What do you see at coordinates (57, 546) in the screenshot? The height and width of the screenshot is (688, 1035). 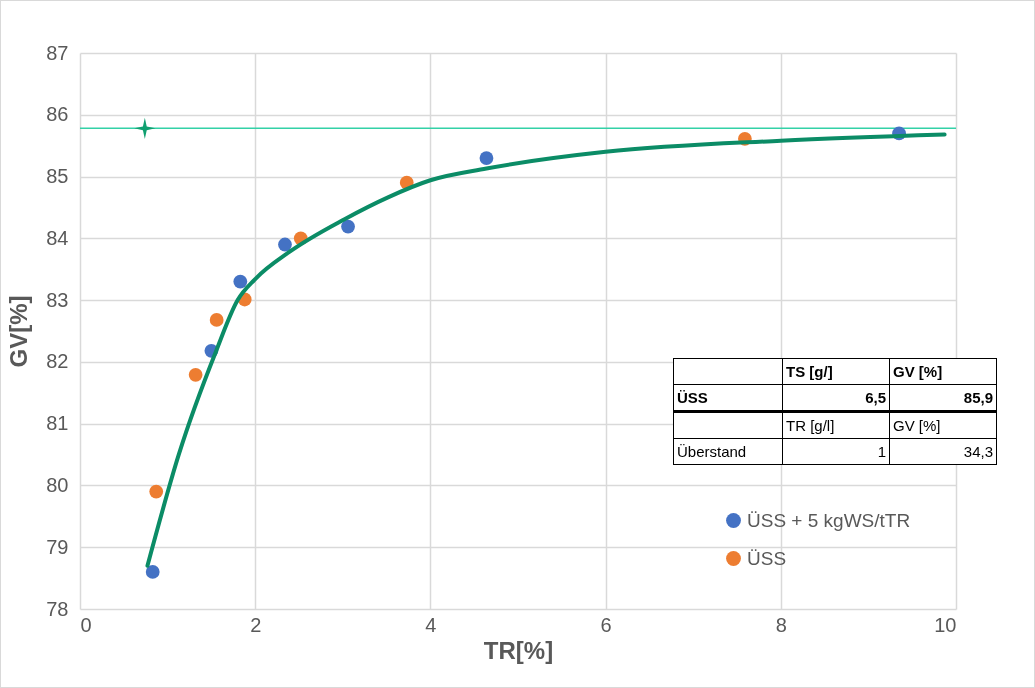 I see `y-tick-label: 79` at bounding box center [57, 546].